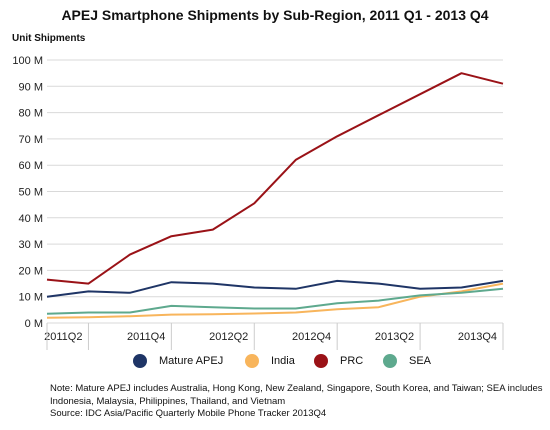 This screenshot has width=550, height=430. I want to click on y-tick-label: 50 M, so click(31, 193).